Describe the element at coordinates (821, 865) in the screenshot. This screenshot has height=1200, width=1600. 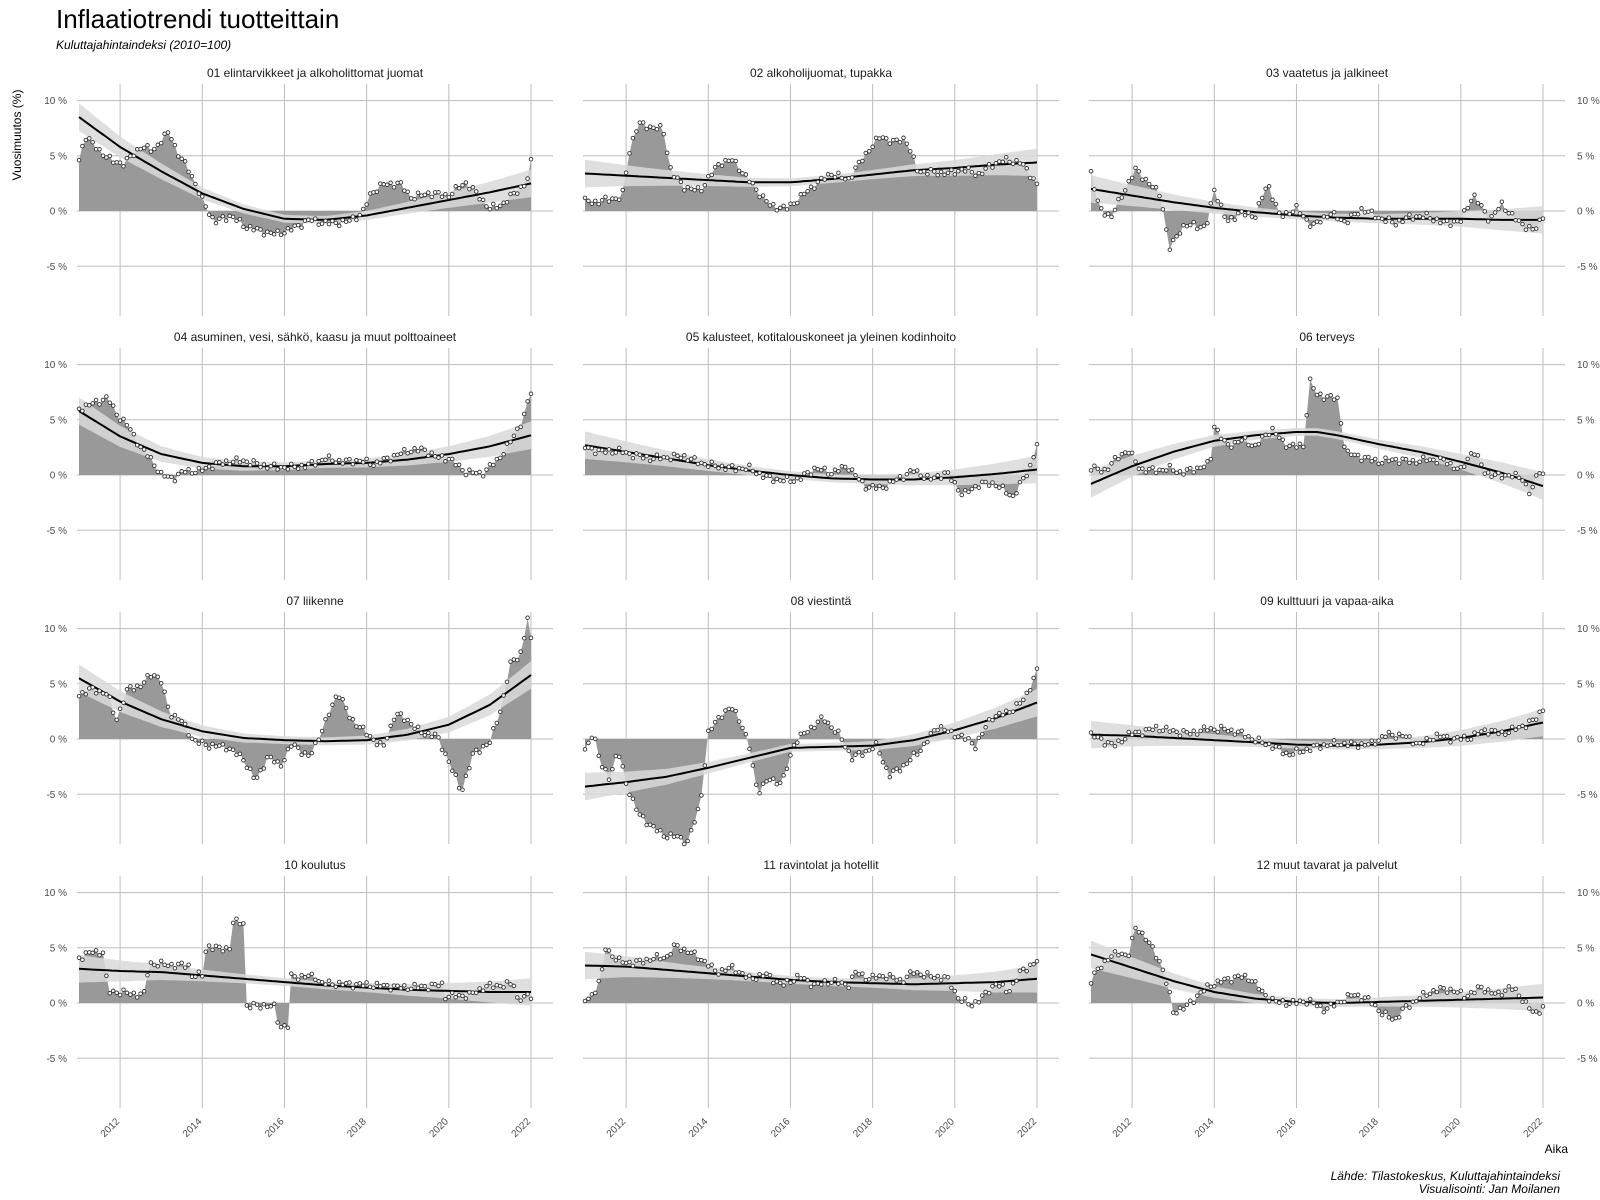
I see `panel-title: 11 ravintolat ja hotellit` at that location.